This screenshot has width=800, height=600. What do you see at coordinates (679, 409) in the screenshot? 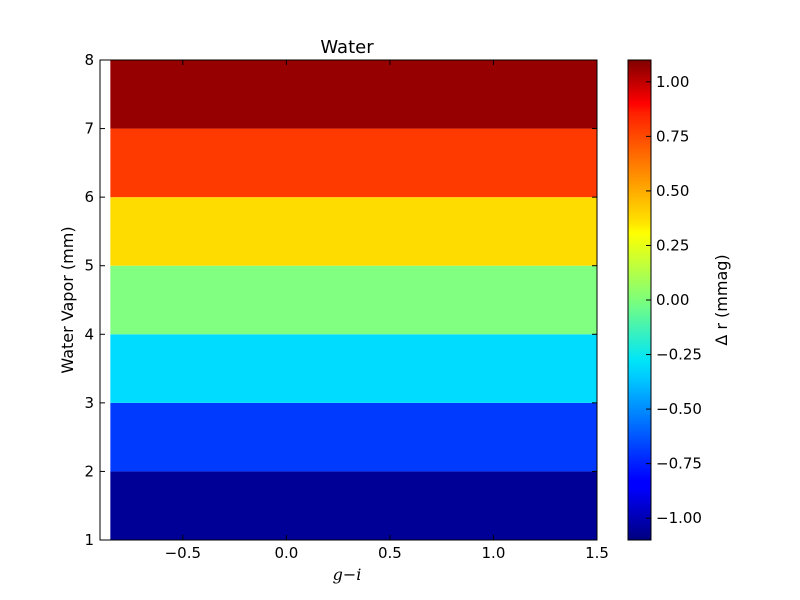
I see `colorbar-tick-label: −0.50` at bounding box center [679, 409].